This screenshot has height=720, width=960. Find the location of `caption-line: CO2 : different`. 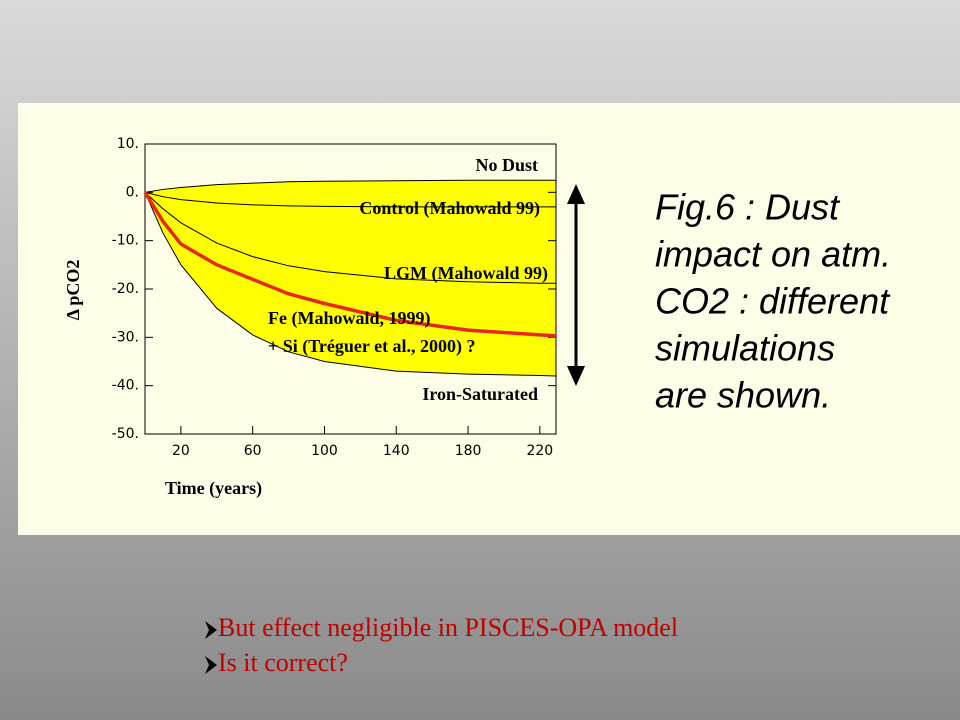

caption-line: CO2 : different is located at coordinates (773, 301).